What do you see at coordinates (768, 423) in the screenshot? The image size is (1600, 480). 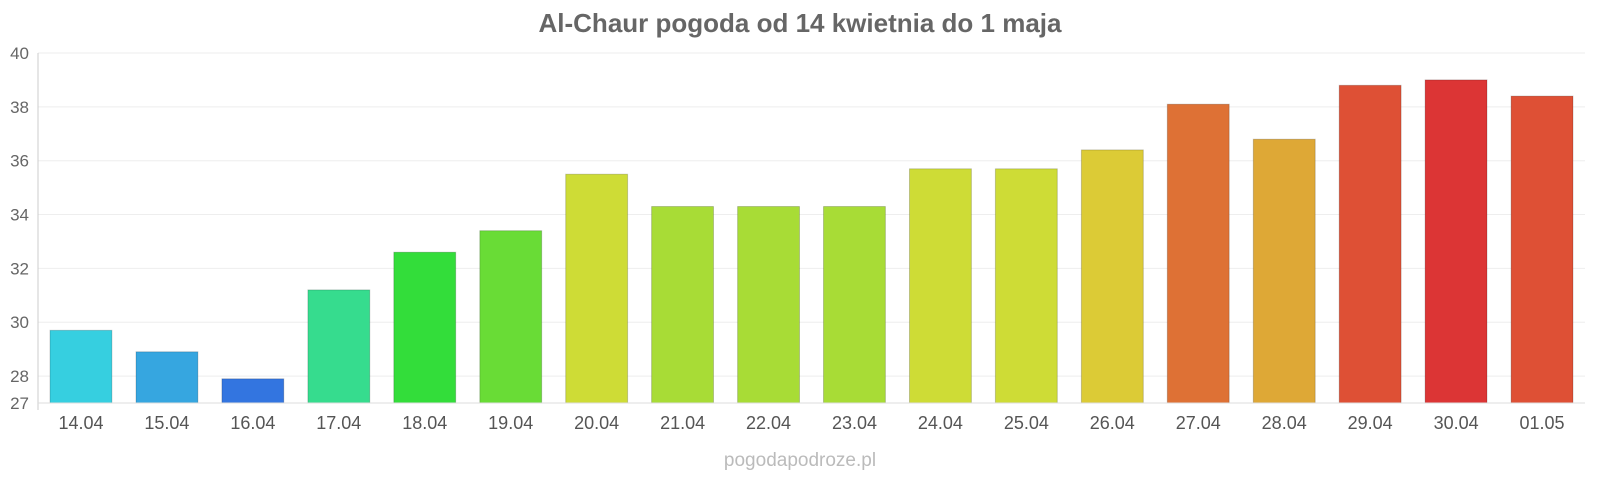 I see `x-tick-label: 22.04` at bounding box center [768, 423].